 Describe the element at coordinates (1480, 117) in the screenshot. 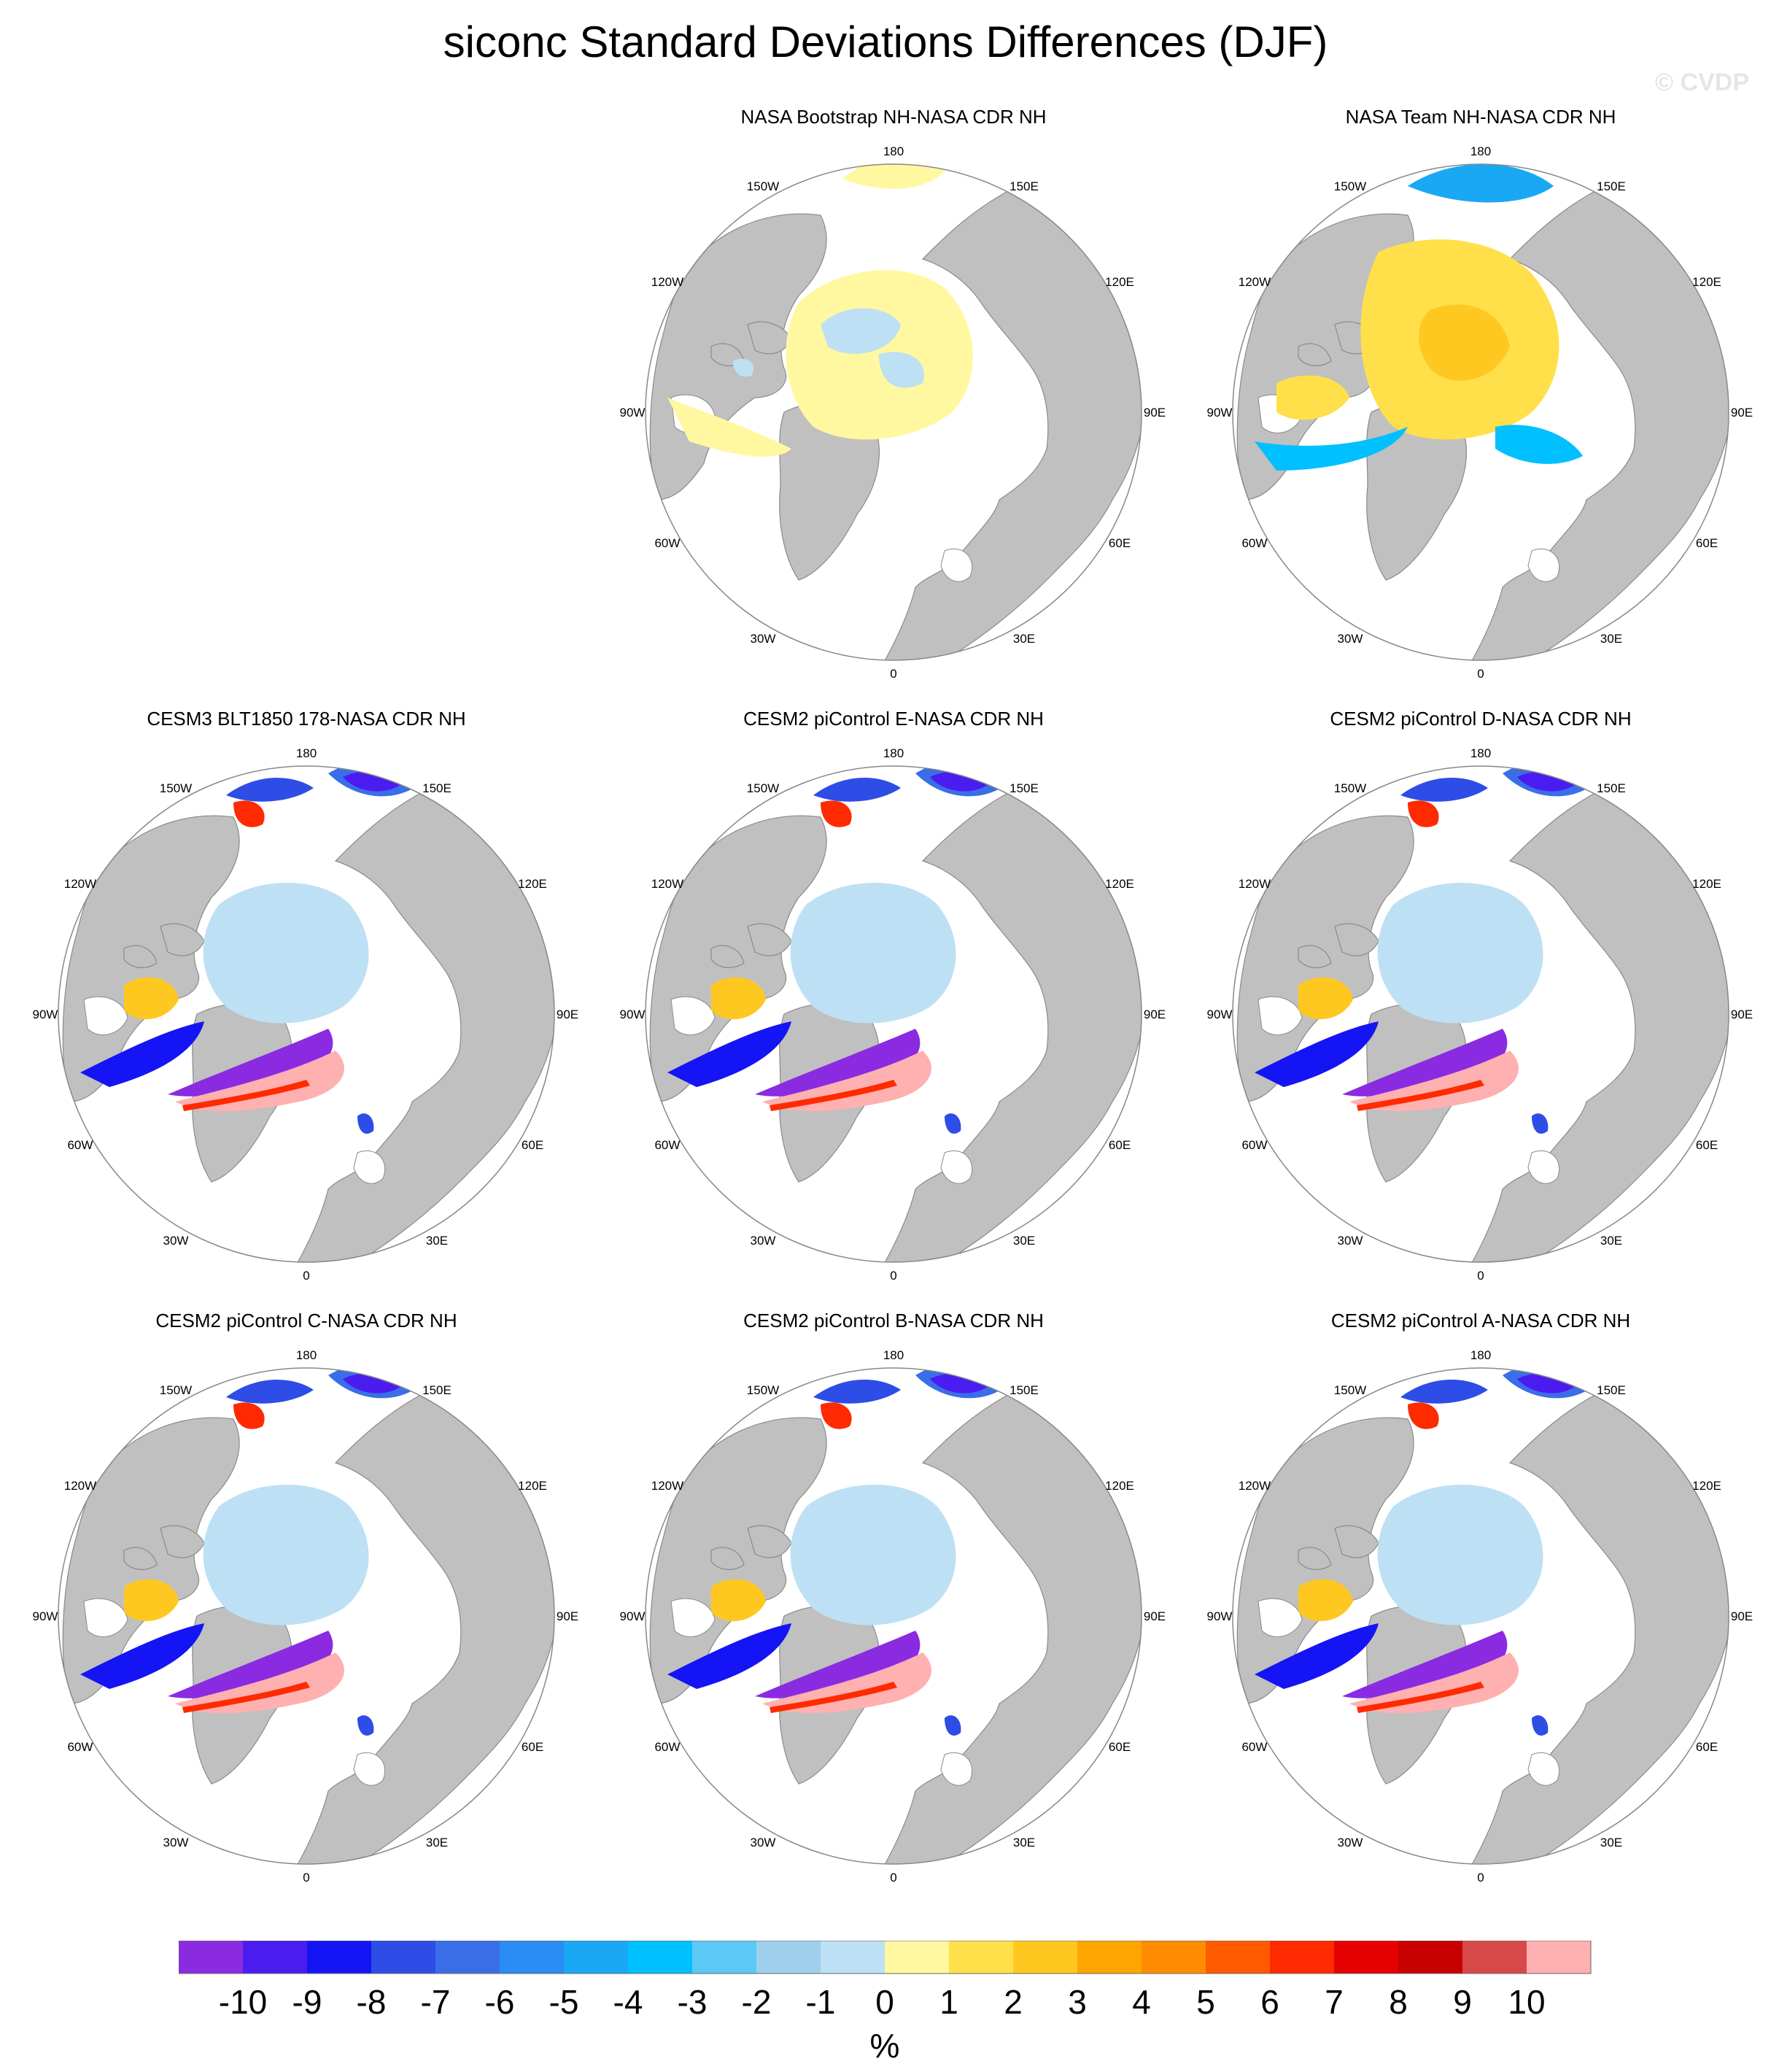

I see `panel-title: NASA Team NH-NASA CDR NH` at that location.